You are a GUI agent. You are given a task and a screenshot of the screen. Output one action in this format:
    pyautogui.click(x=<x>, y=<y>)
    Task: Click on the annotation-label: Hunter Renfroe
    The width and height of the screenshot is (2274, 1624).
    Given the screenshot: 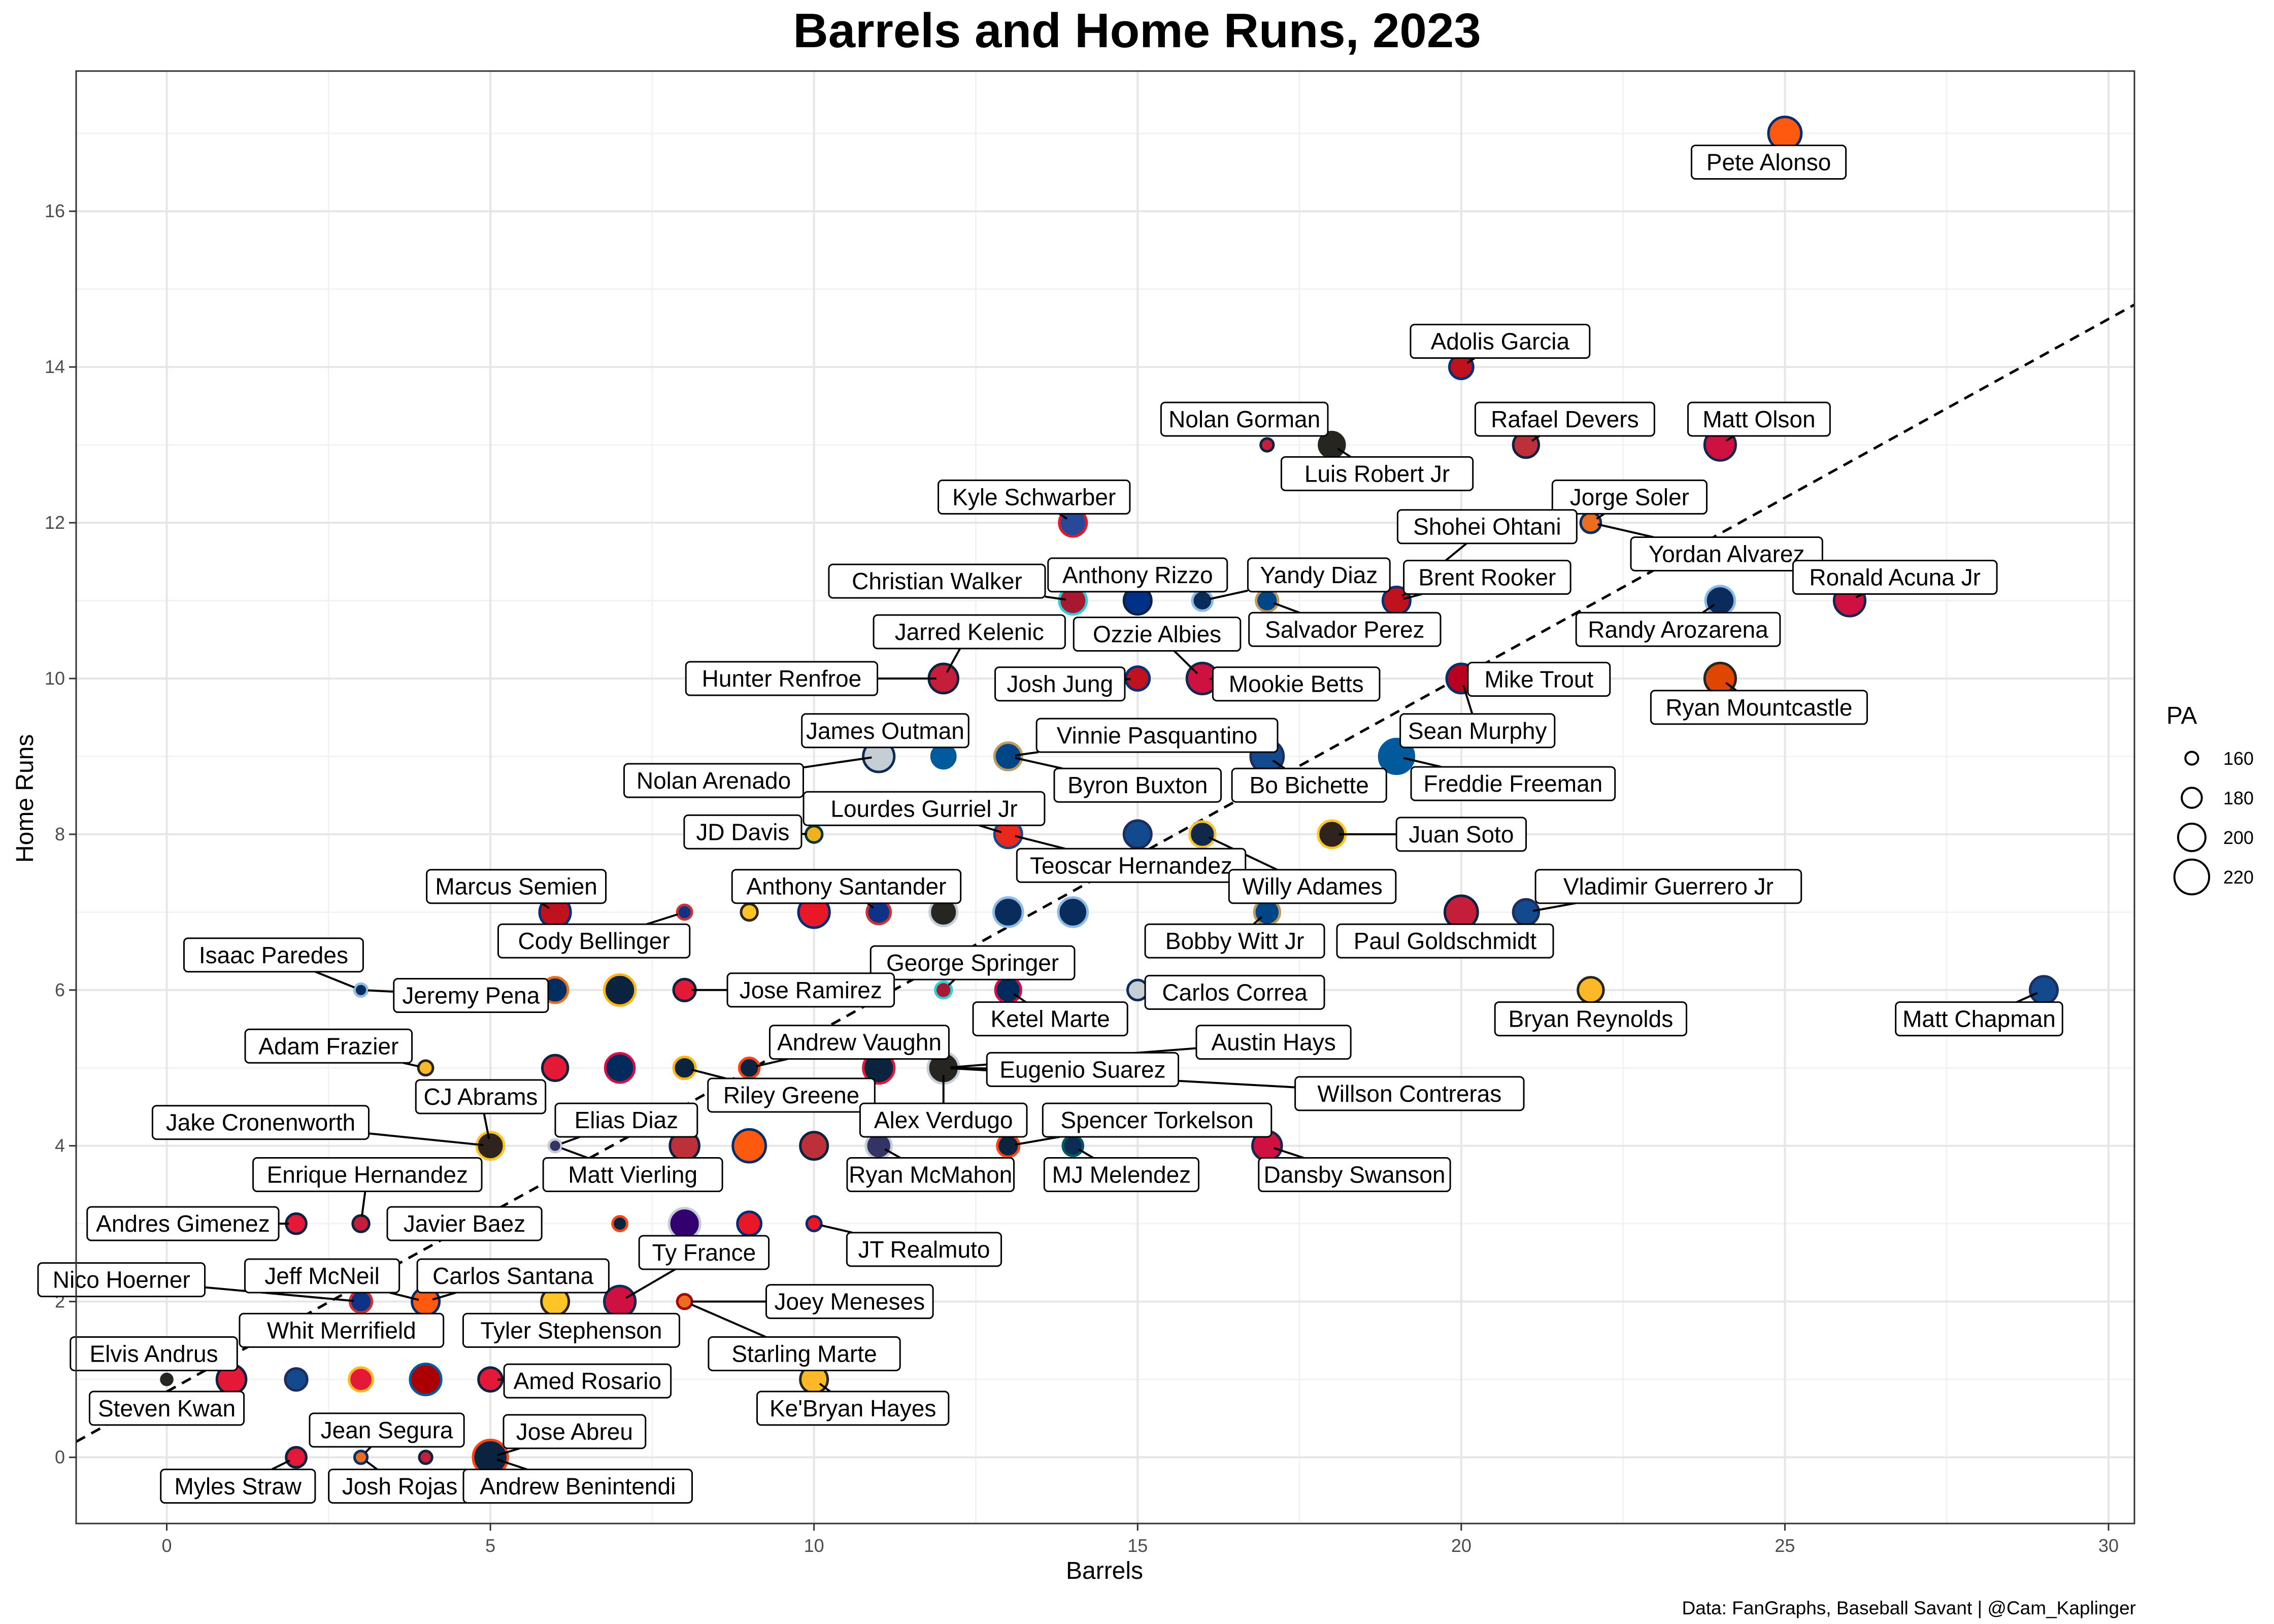 What is the action you would take?
    pyautogui.click(x=782, y=678)
    